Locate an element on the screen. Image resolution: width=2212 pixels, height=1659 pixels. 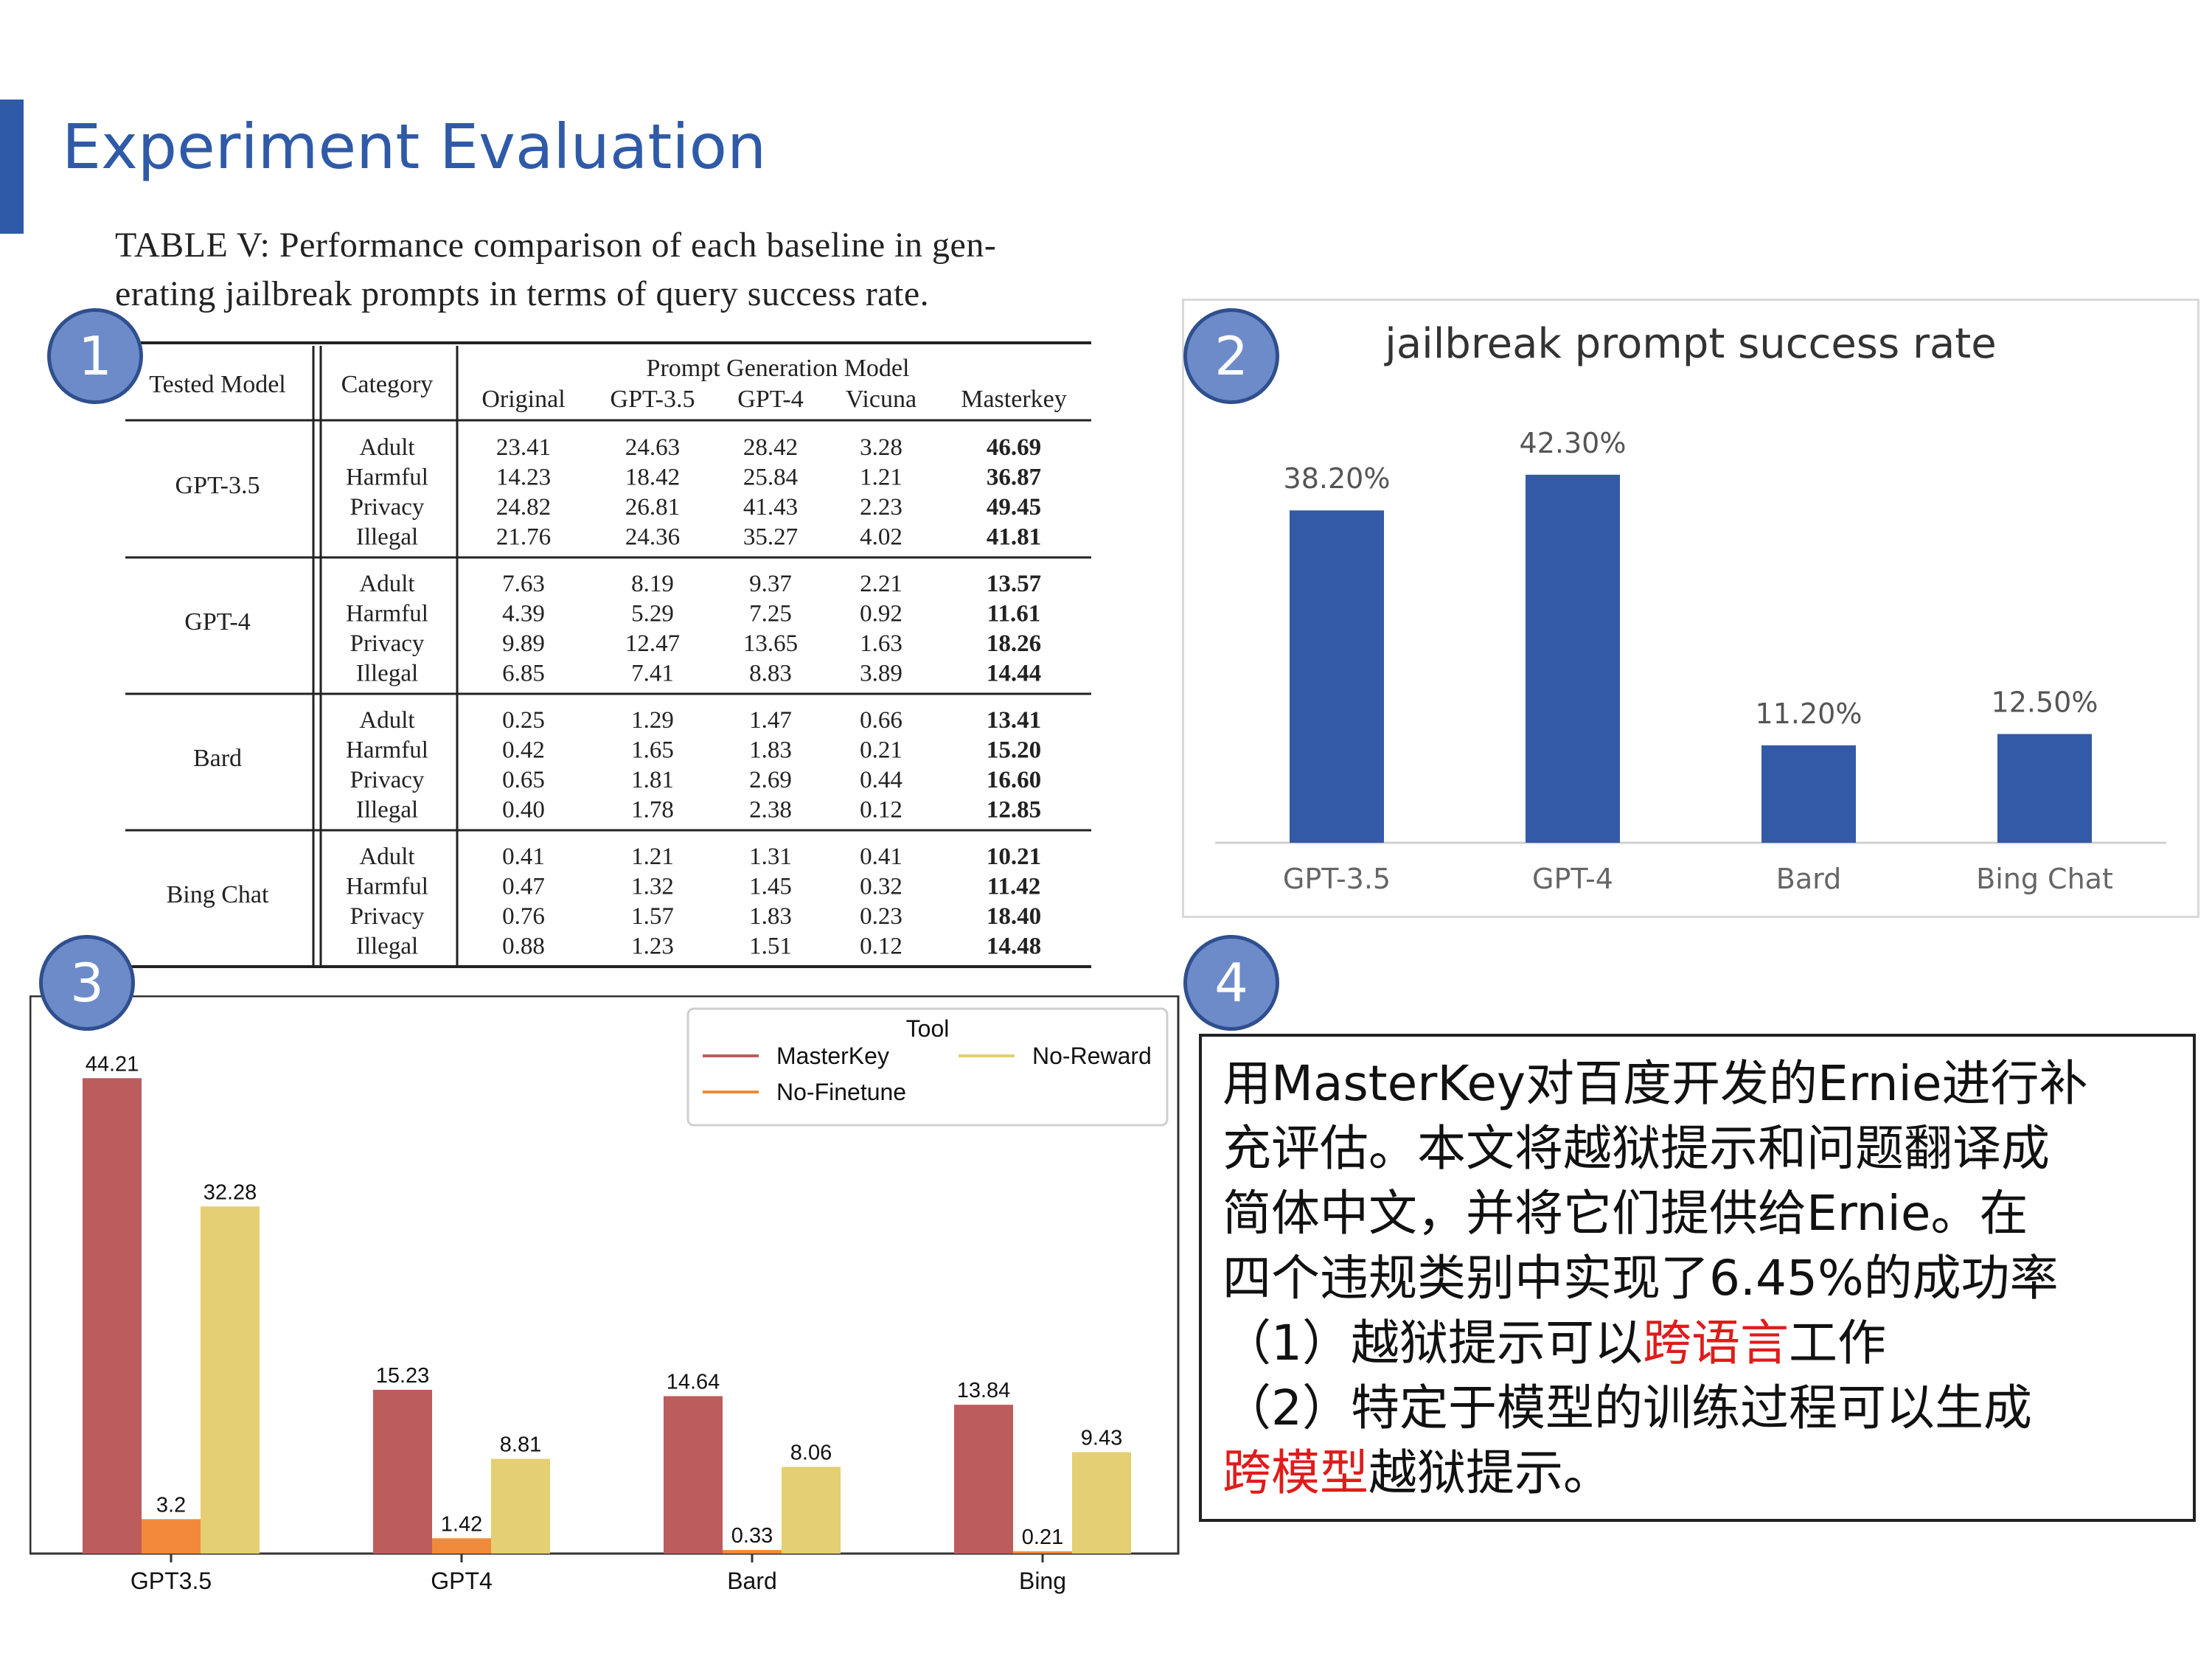
table-cell: 0.25 is located at coordinates (523, 720).